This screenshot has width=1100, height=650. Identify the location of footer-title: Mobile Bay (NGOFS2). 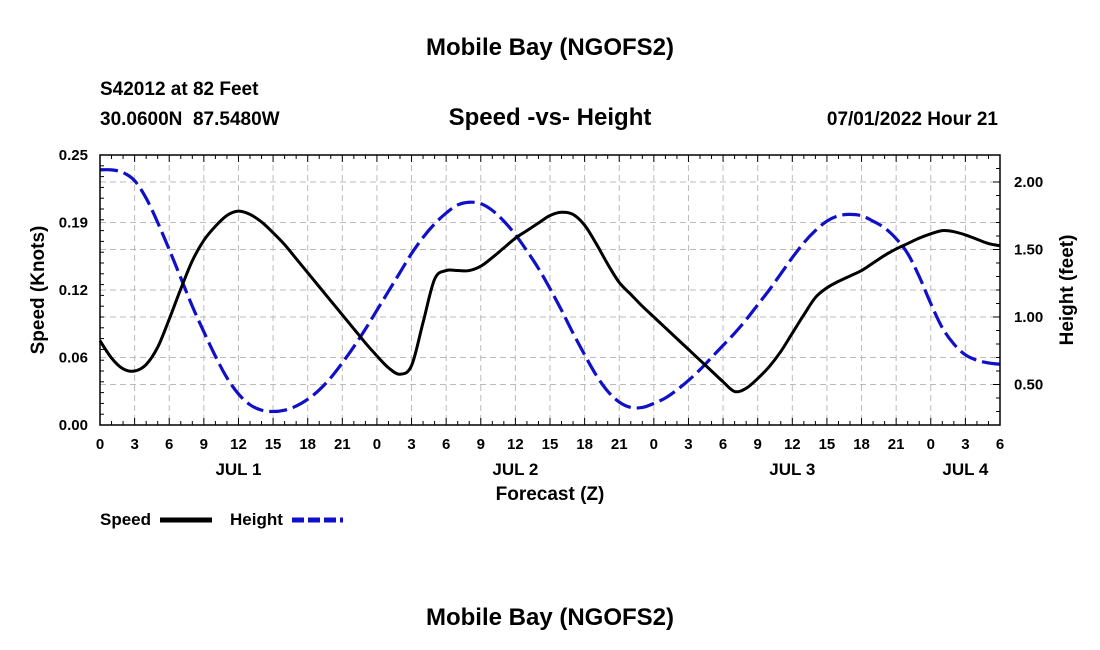
(550, 617).